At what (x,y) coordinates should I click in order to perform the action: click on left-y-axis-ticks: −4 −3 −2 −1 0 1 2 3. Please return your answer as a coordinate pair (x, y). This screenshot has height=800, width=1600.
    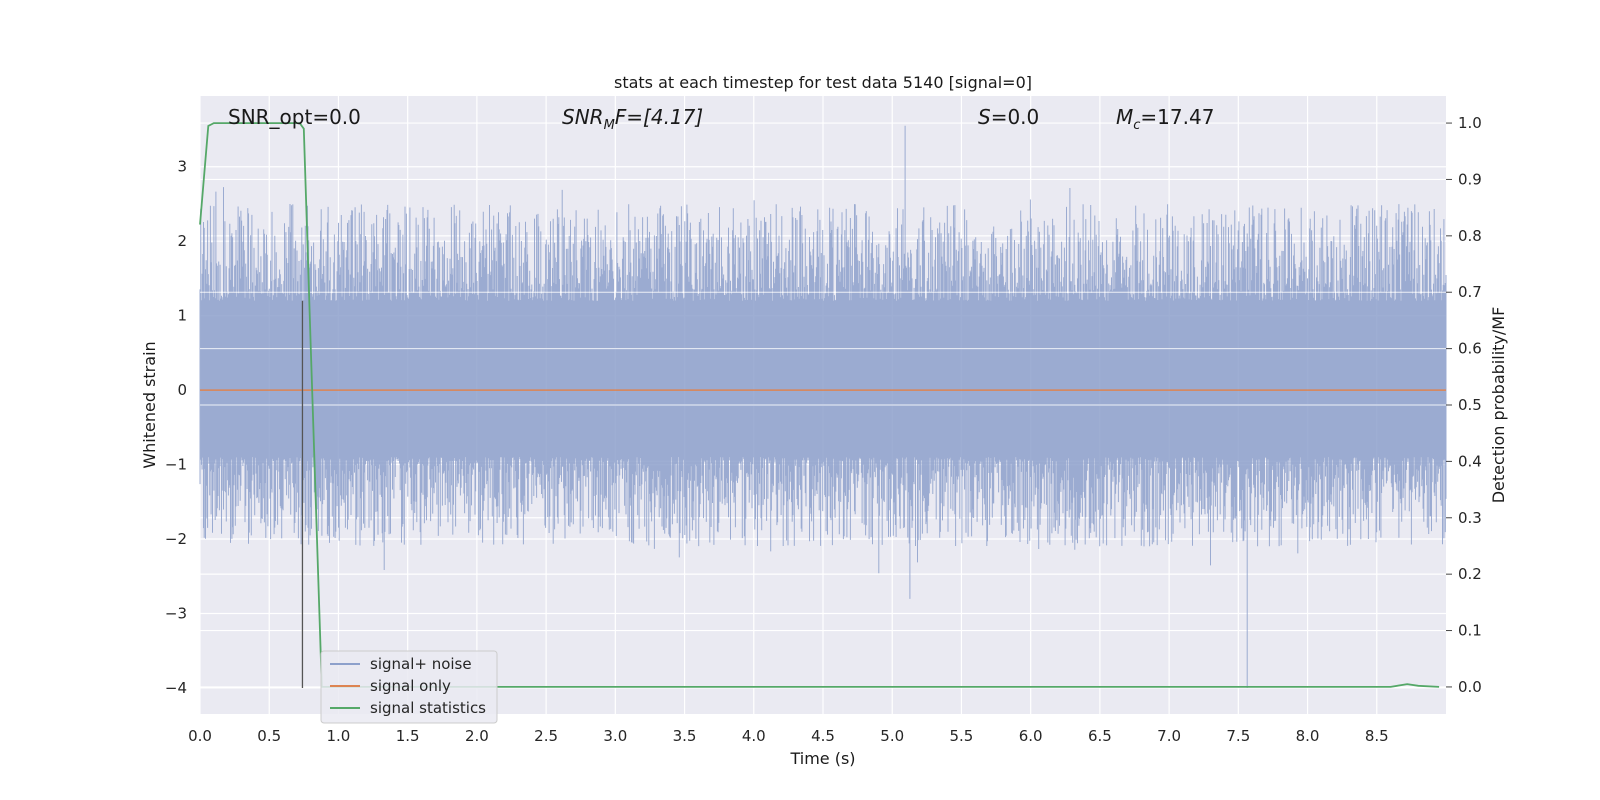
    Looking at the image, I should click on (176, 427).